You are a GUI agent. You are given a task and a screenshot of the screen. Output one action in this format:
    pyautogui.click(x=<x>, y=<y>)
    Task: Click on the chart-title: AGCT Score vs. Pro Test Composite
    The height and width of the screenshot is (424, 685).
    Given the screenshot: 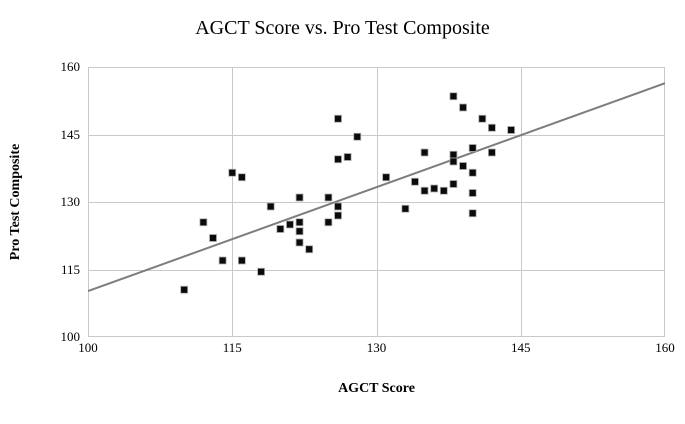 What is the action you would take?
    pyautogui.click(x=342, y=28)
    